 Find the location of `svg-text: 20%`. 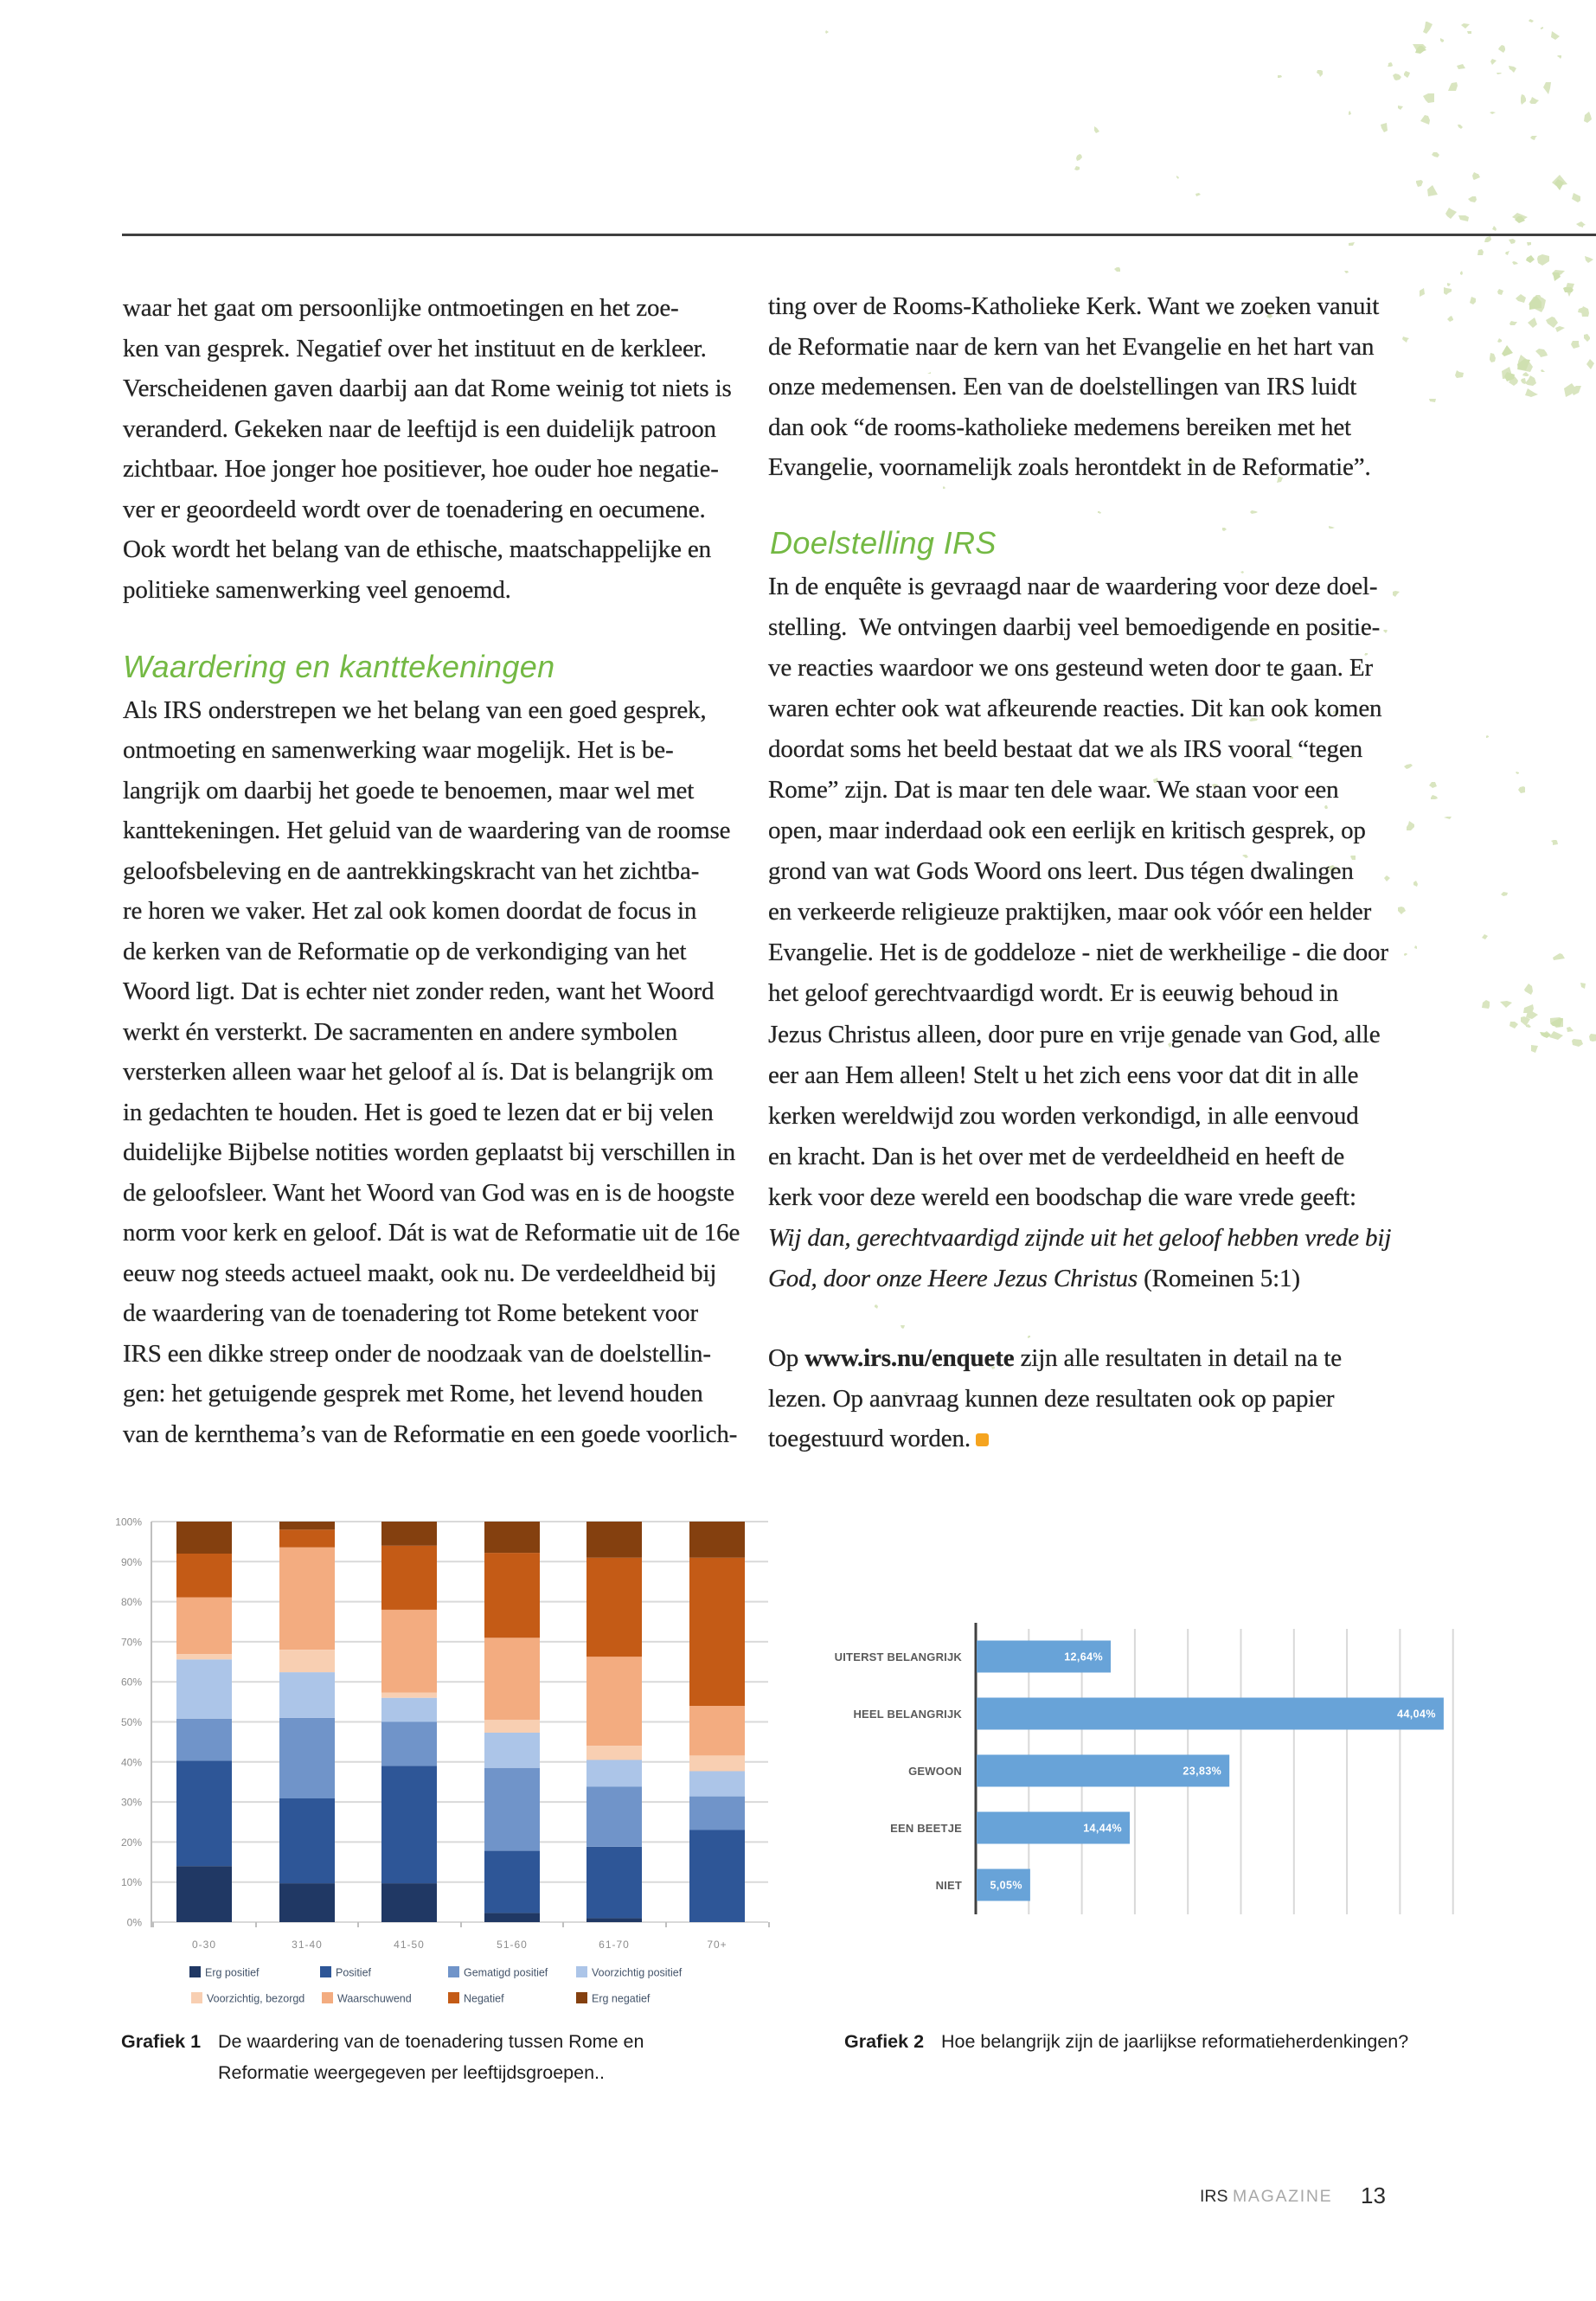

svg-text: 20% is located at coordinates (131, 1842).